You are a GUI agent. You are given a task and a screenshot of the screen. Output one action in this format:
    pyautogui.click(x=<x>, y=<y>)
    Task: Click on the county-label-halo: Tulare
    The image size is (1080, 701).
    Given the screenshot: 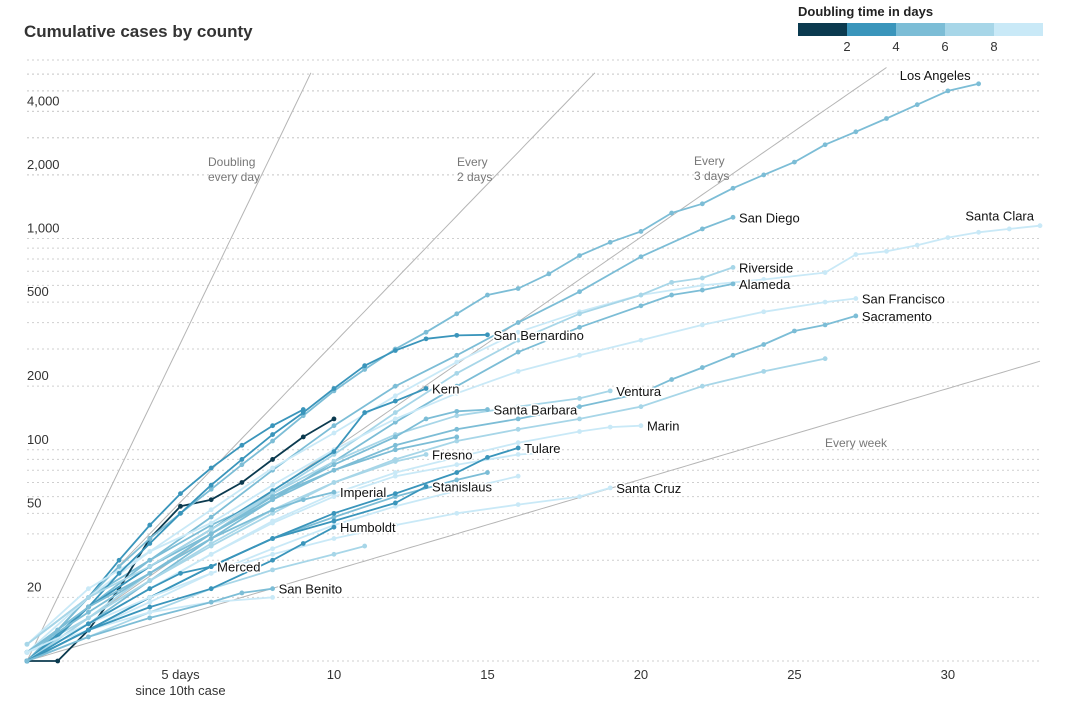 What is the action you would take?
    pyautogui.click(x=542, y=448)
    